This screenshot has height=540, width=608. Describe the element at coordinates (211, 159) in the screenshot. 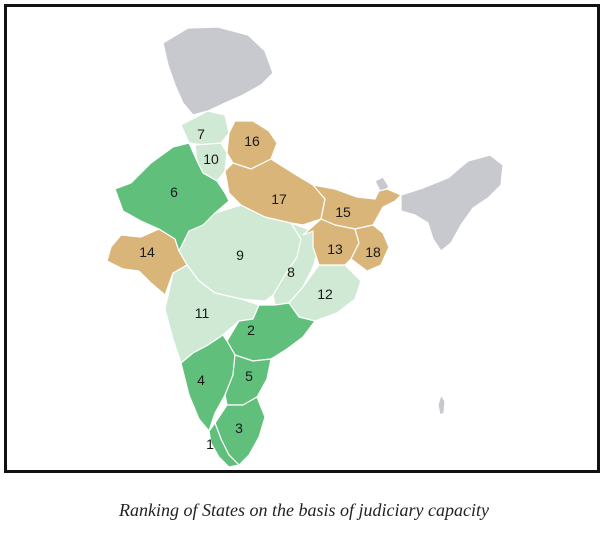

I see `rank-label-10: 10` at that location.